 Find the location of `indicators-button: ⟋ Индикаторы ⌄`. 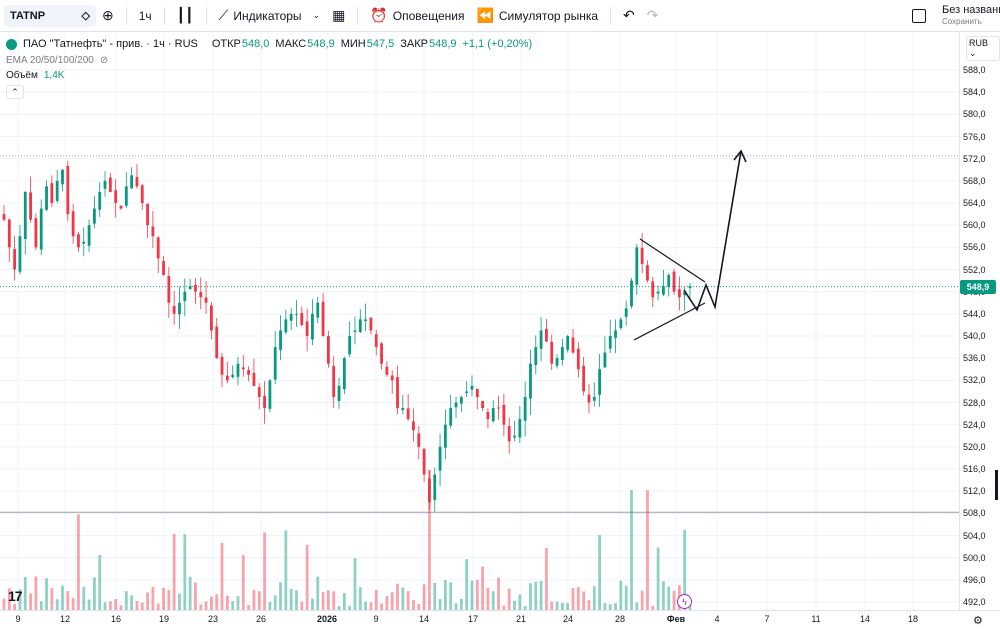

indicators-button: ⟋ Индикаторы ⌄ is located at coordinates (270, 16).